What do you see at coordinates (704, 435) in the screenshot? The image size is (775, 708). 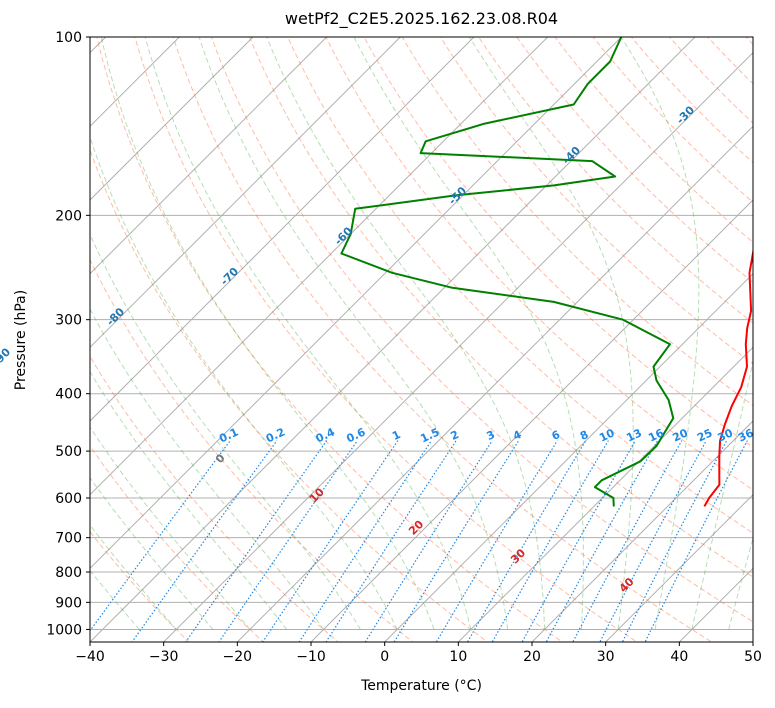 I see `mixing-ratio-label: 25` at bounding box center [704, 435].